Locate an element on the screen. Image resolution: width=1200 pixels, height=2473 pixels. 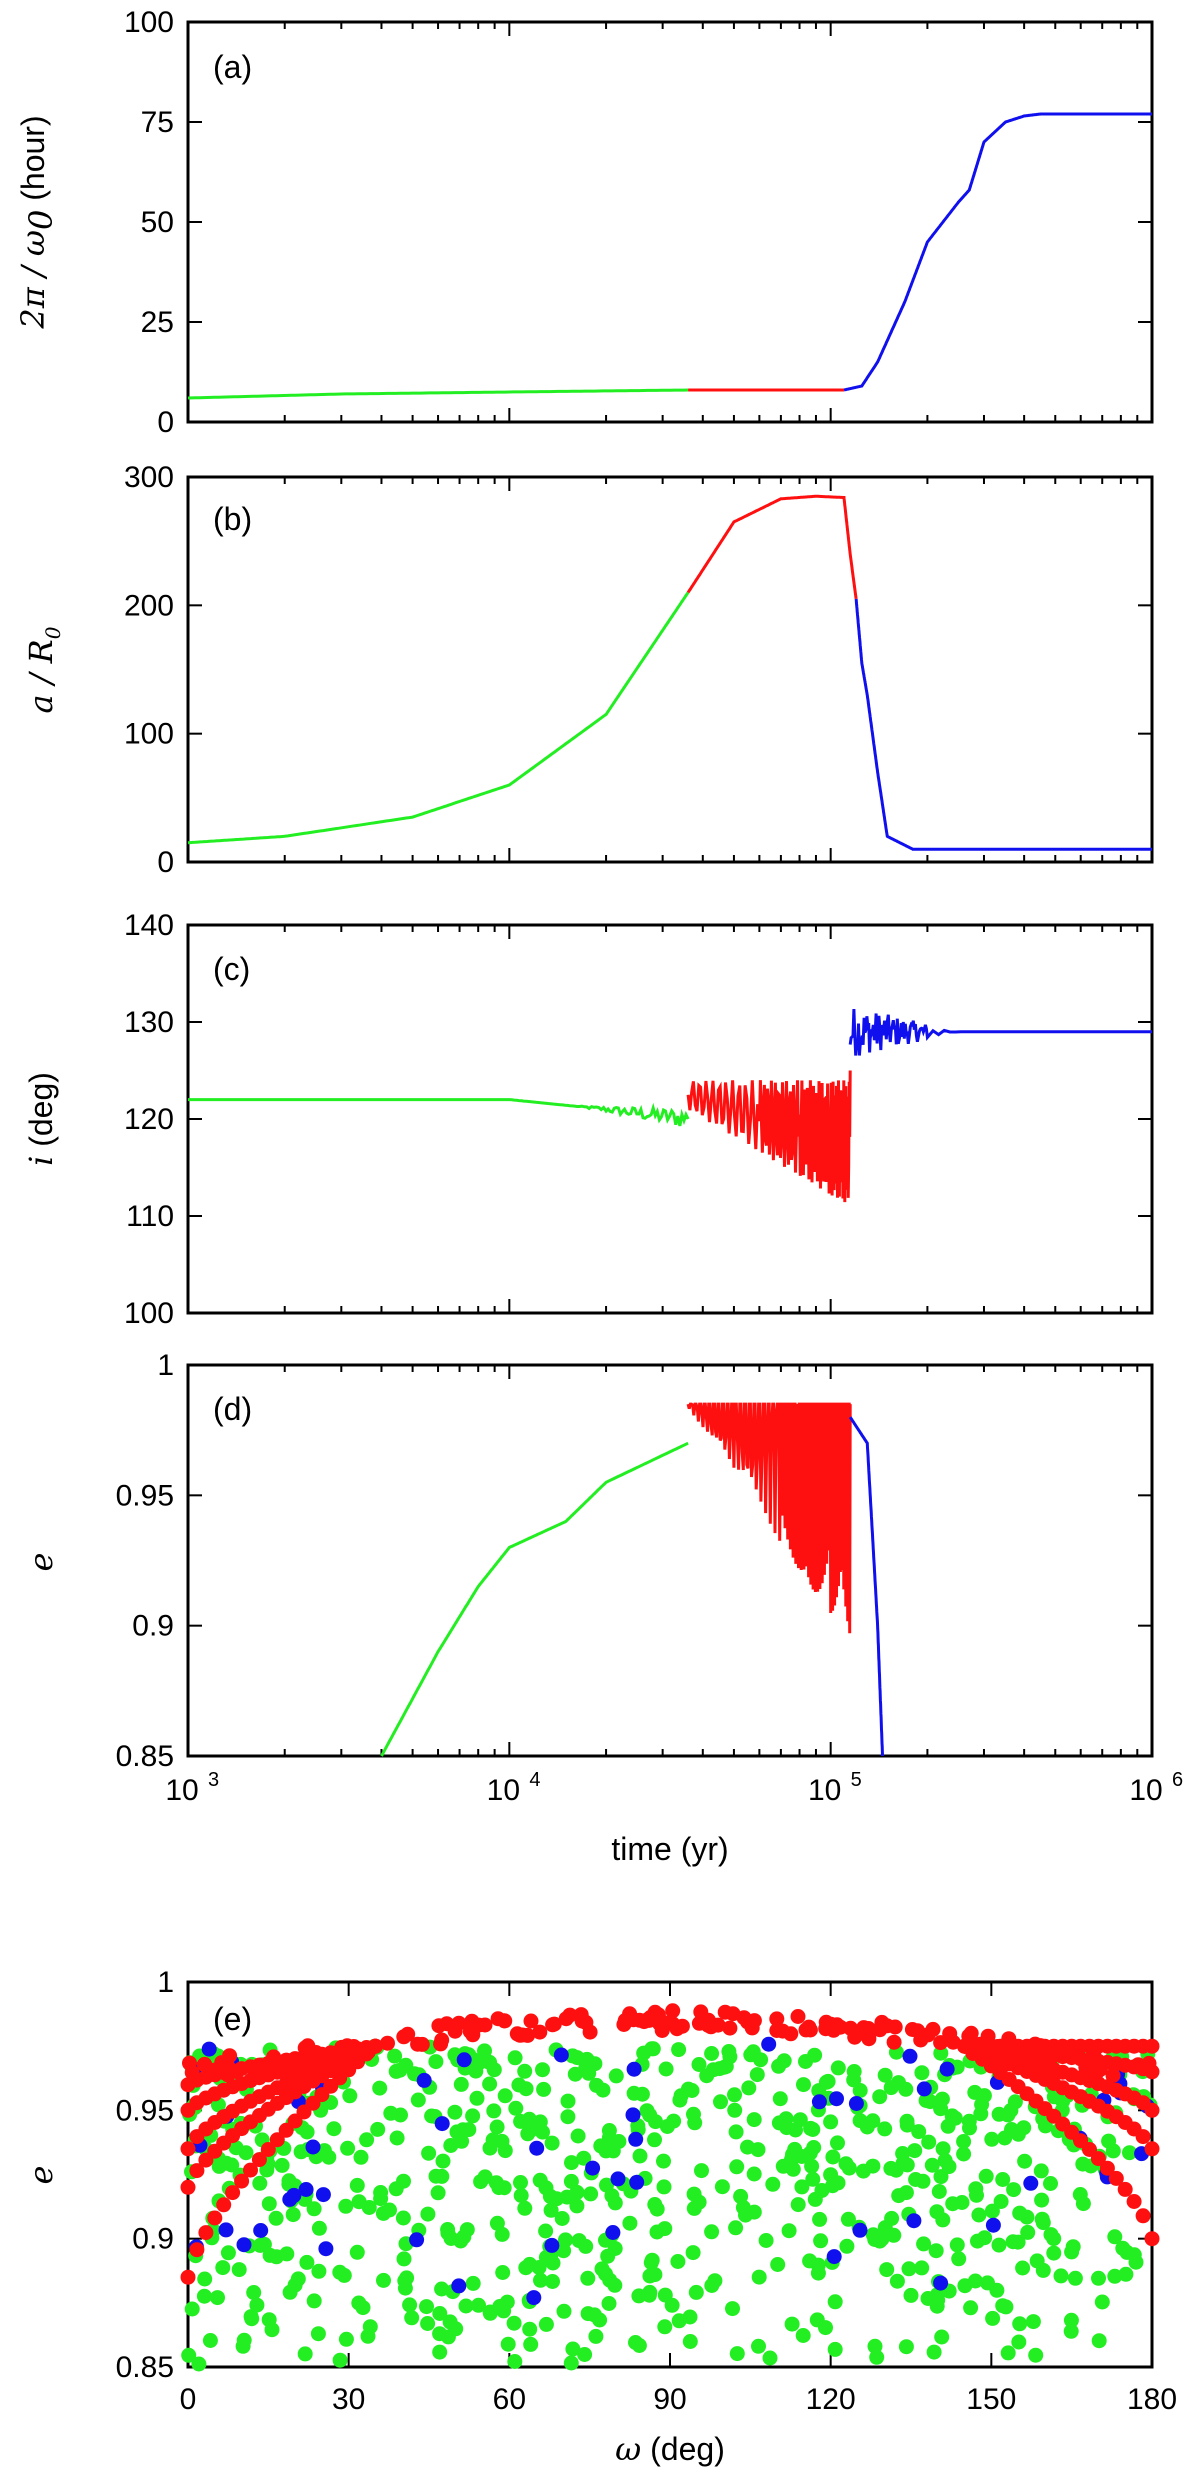
panel-d-xtick-exponent: 3 is located at coordinates (213, 1780).